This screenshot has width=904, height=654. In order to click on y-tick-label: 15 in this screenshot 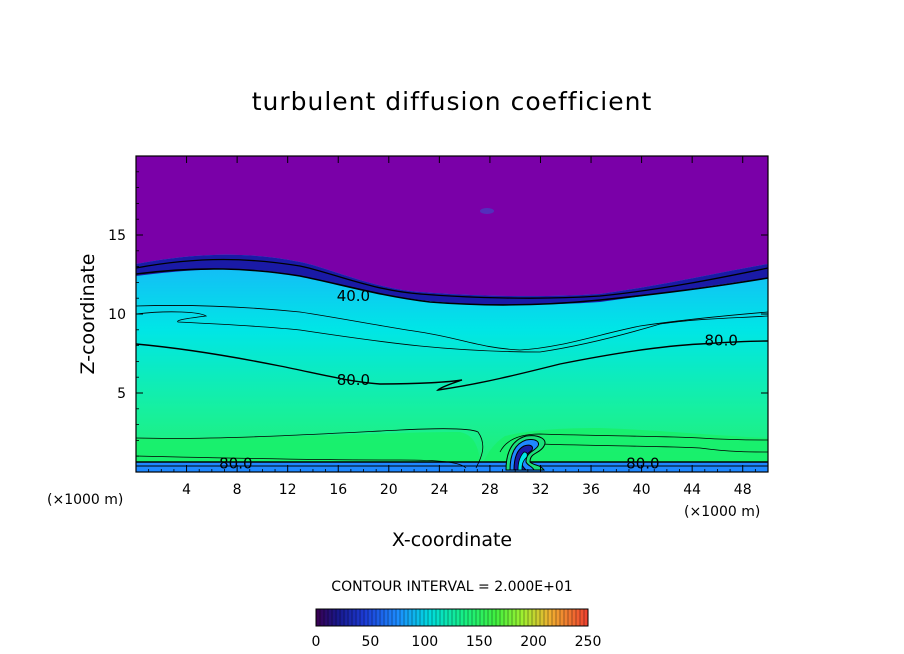, I will do `click(117, 236)`.